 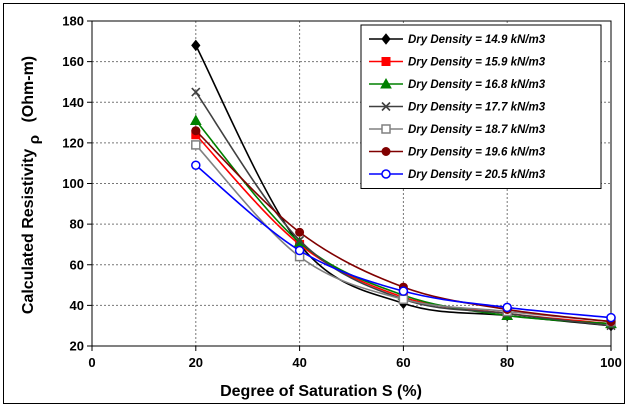 I want to click on legend-label: Dry Density = 18.7 kN/m3, so click(x=477, y=130).